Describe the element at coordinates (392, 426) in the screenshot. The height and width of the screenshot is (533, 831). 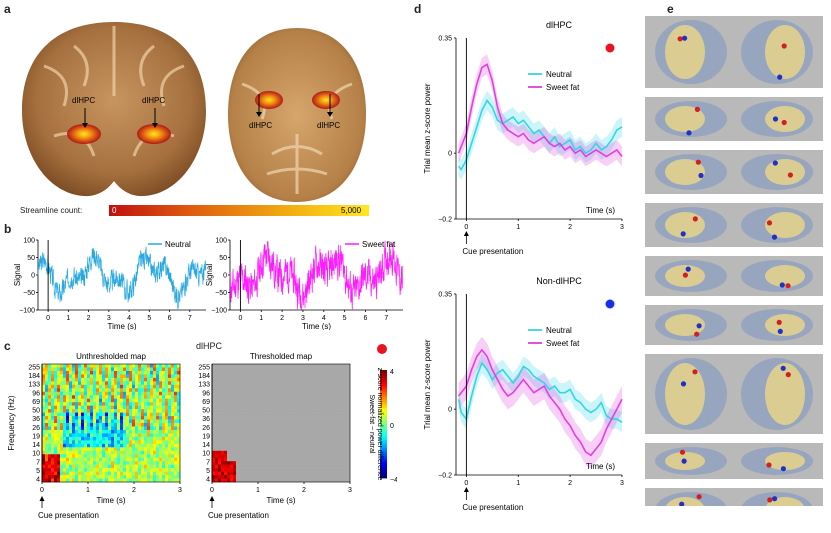
I see `colorbar-tick: 0` at that location.